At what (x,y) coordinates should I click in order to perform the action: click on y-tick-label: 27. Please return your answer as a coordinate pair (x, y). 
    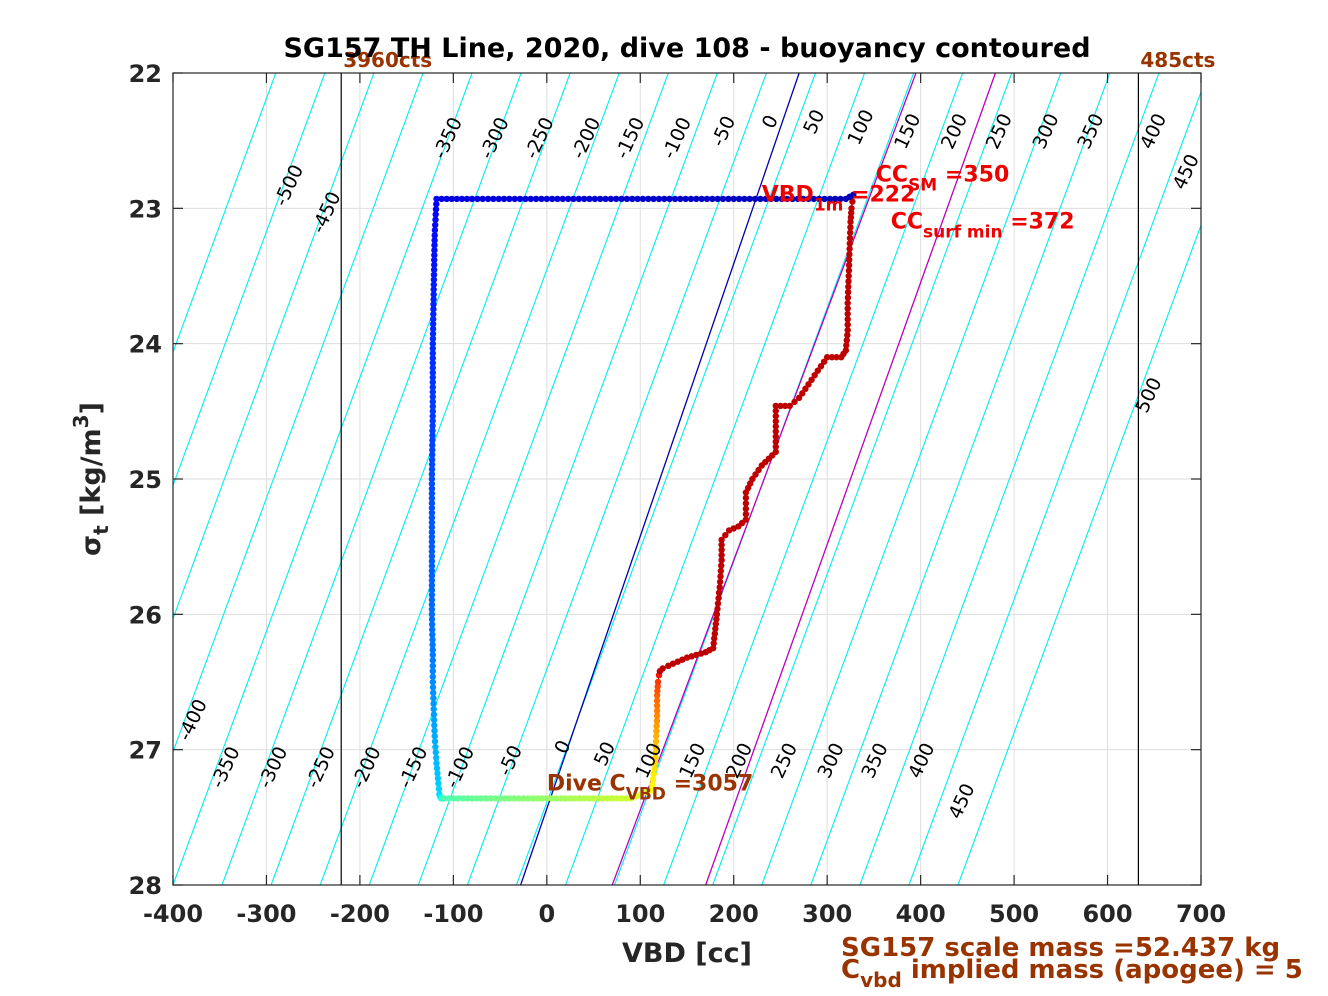
    Looking at the image, I should click on (145, 751).